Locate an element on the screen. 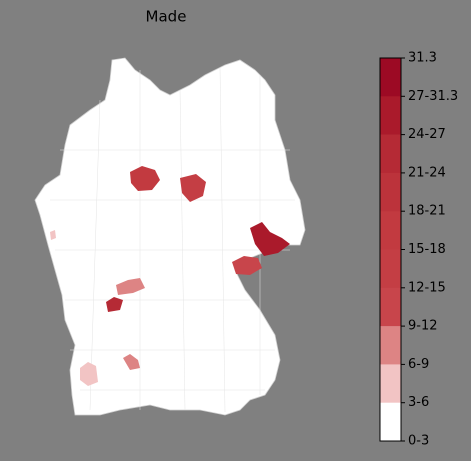 Image resolution: width=471 pixels, height=461 pixels. colorbar-label: 15-18 is located at coordinates (427, 249).